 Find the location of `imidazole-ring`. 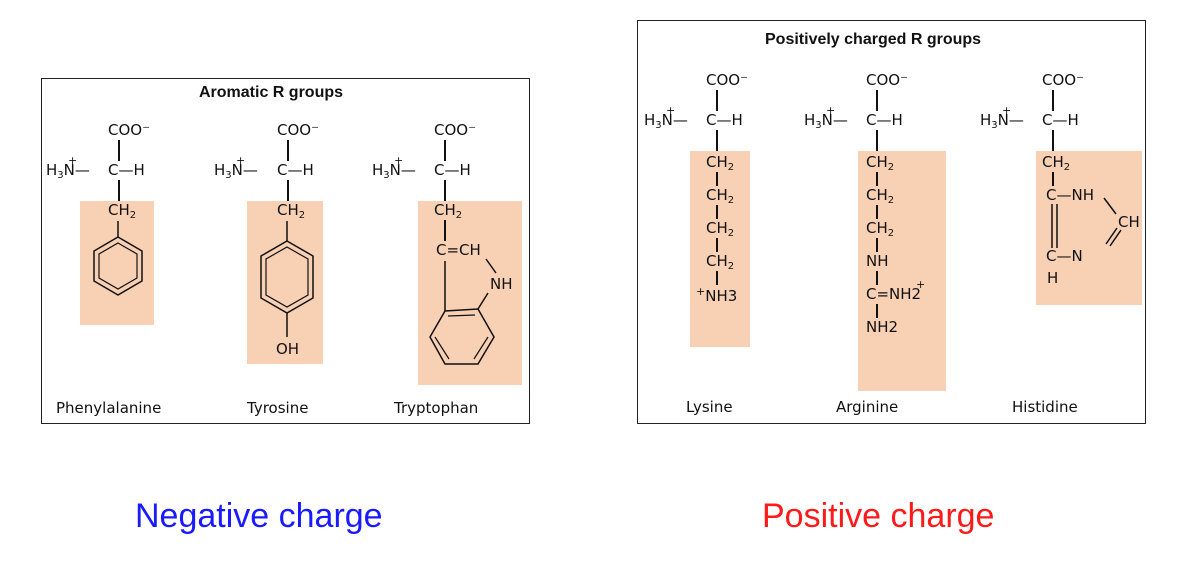

imidazole-ring is located at coordinates (1086, 222).